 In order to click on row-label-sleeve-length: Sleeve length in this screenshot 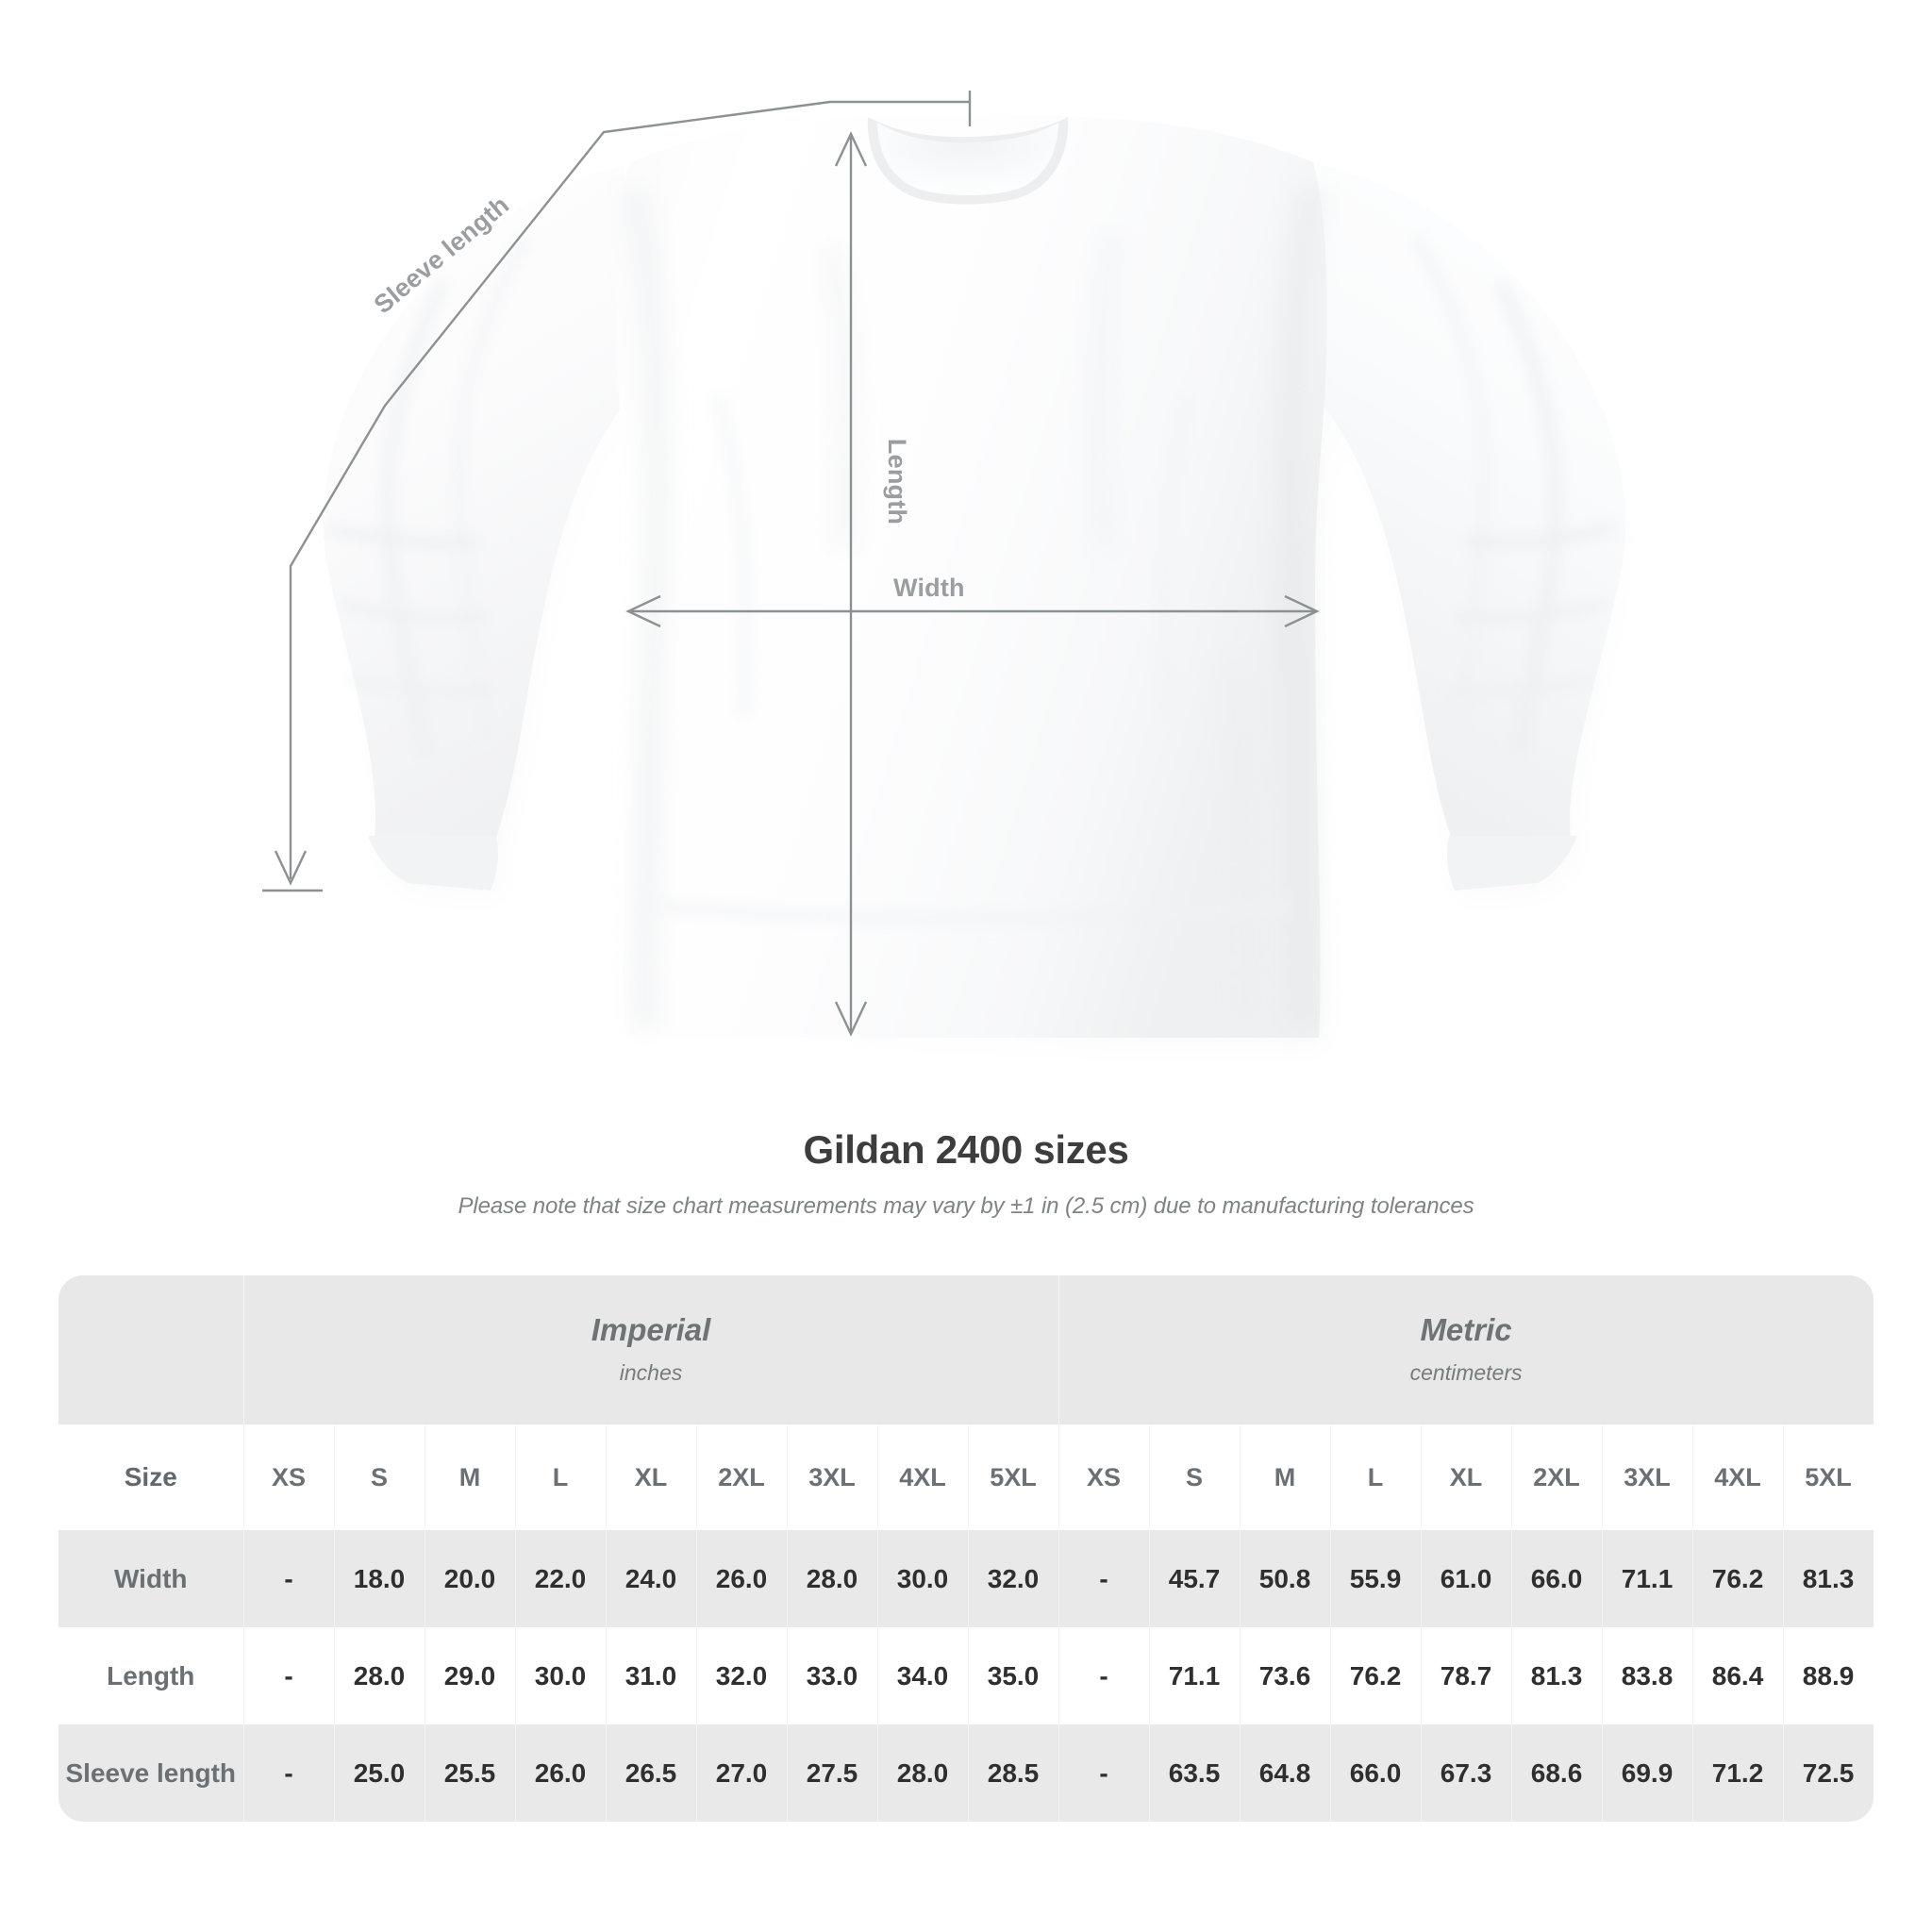, I will do `click(151, 1773)`.